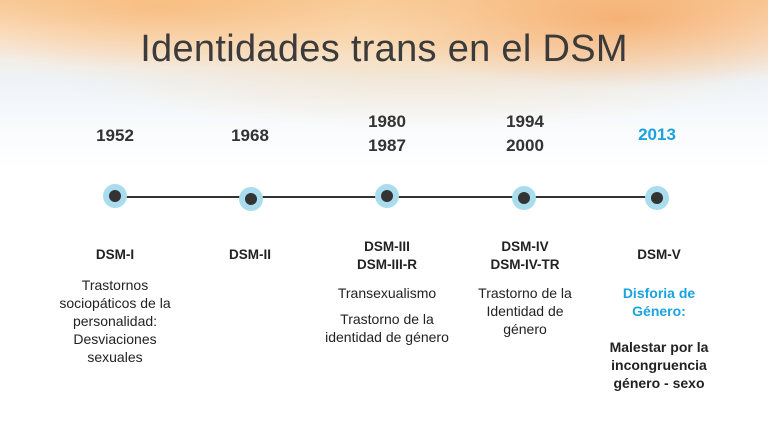  What do you see at coordinates (115, 254) in the screenshot?
I see `manual-dsm-i: DSM-I` at bounding box center [115, 254].